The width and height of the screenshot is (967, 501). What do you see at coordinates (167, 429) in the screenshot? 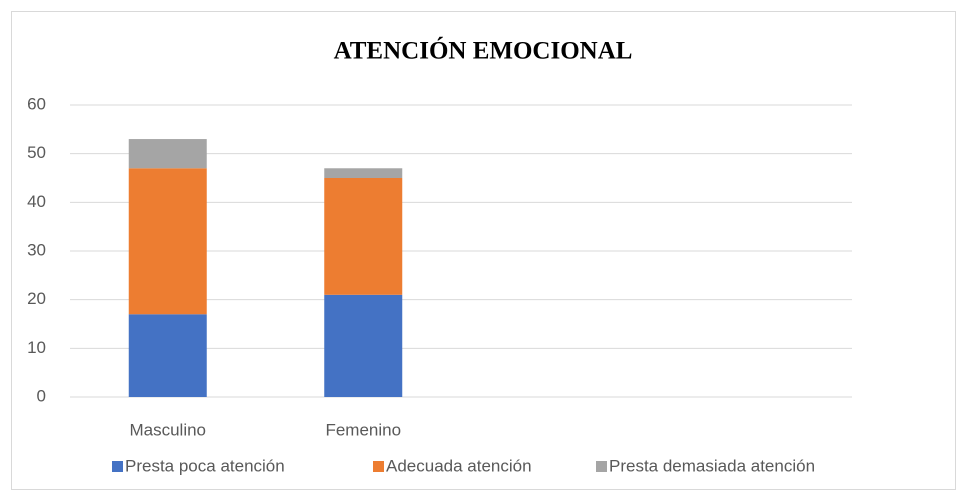
I see `x-tick-label: Masculino` at bounding box center [167, 429].